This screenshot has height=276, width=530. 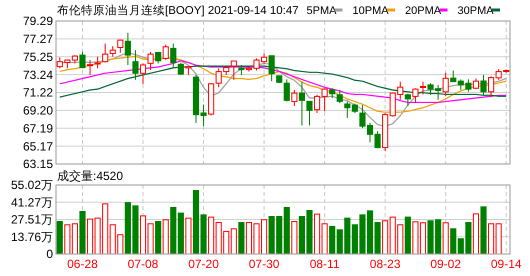 What do you see at coordinates (38, 57) in the screenshot?
I see `y-tick-label: 75.25` at bounding box center [38, 57].